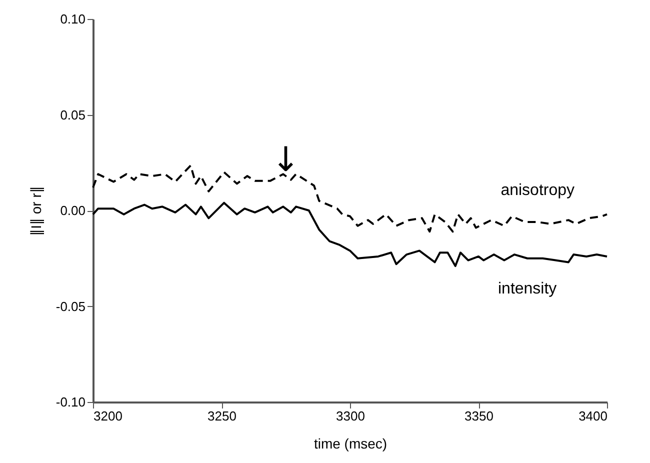  I want to click on x-tick-label: 3200, so click(108, 416).